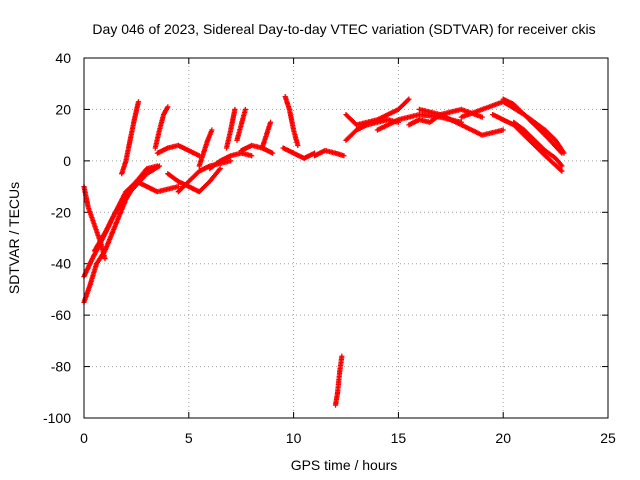 The width and height of the screenshot is (640, 480). Describe the element at coordinates (57, 418) in the screenshot. I see `y-tick-label: -100` at that location.